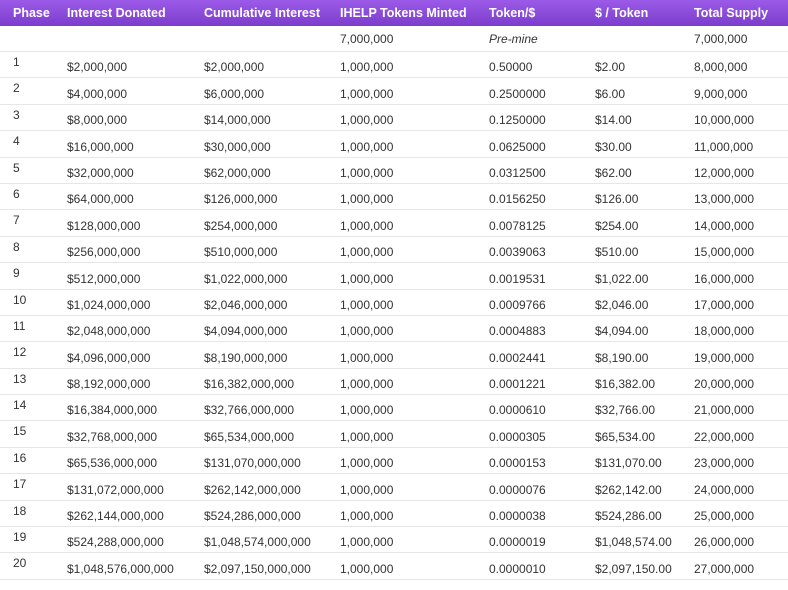 This screenshot has width=788, height=590. I want to click on cell-total-supply: 16,000,000, so click(741, 276).